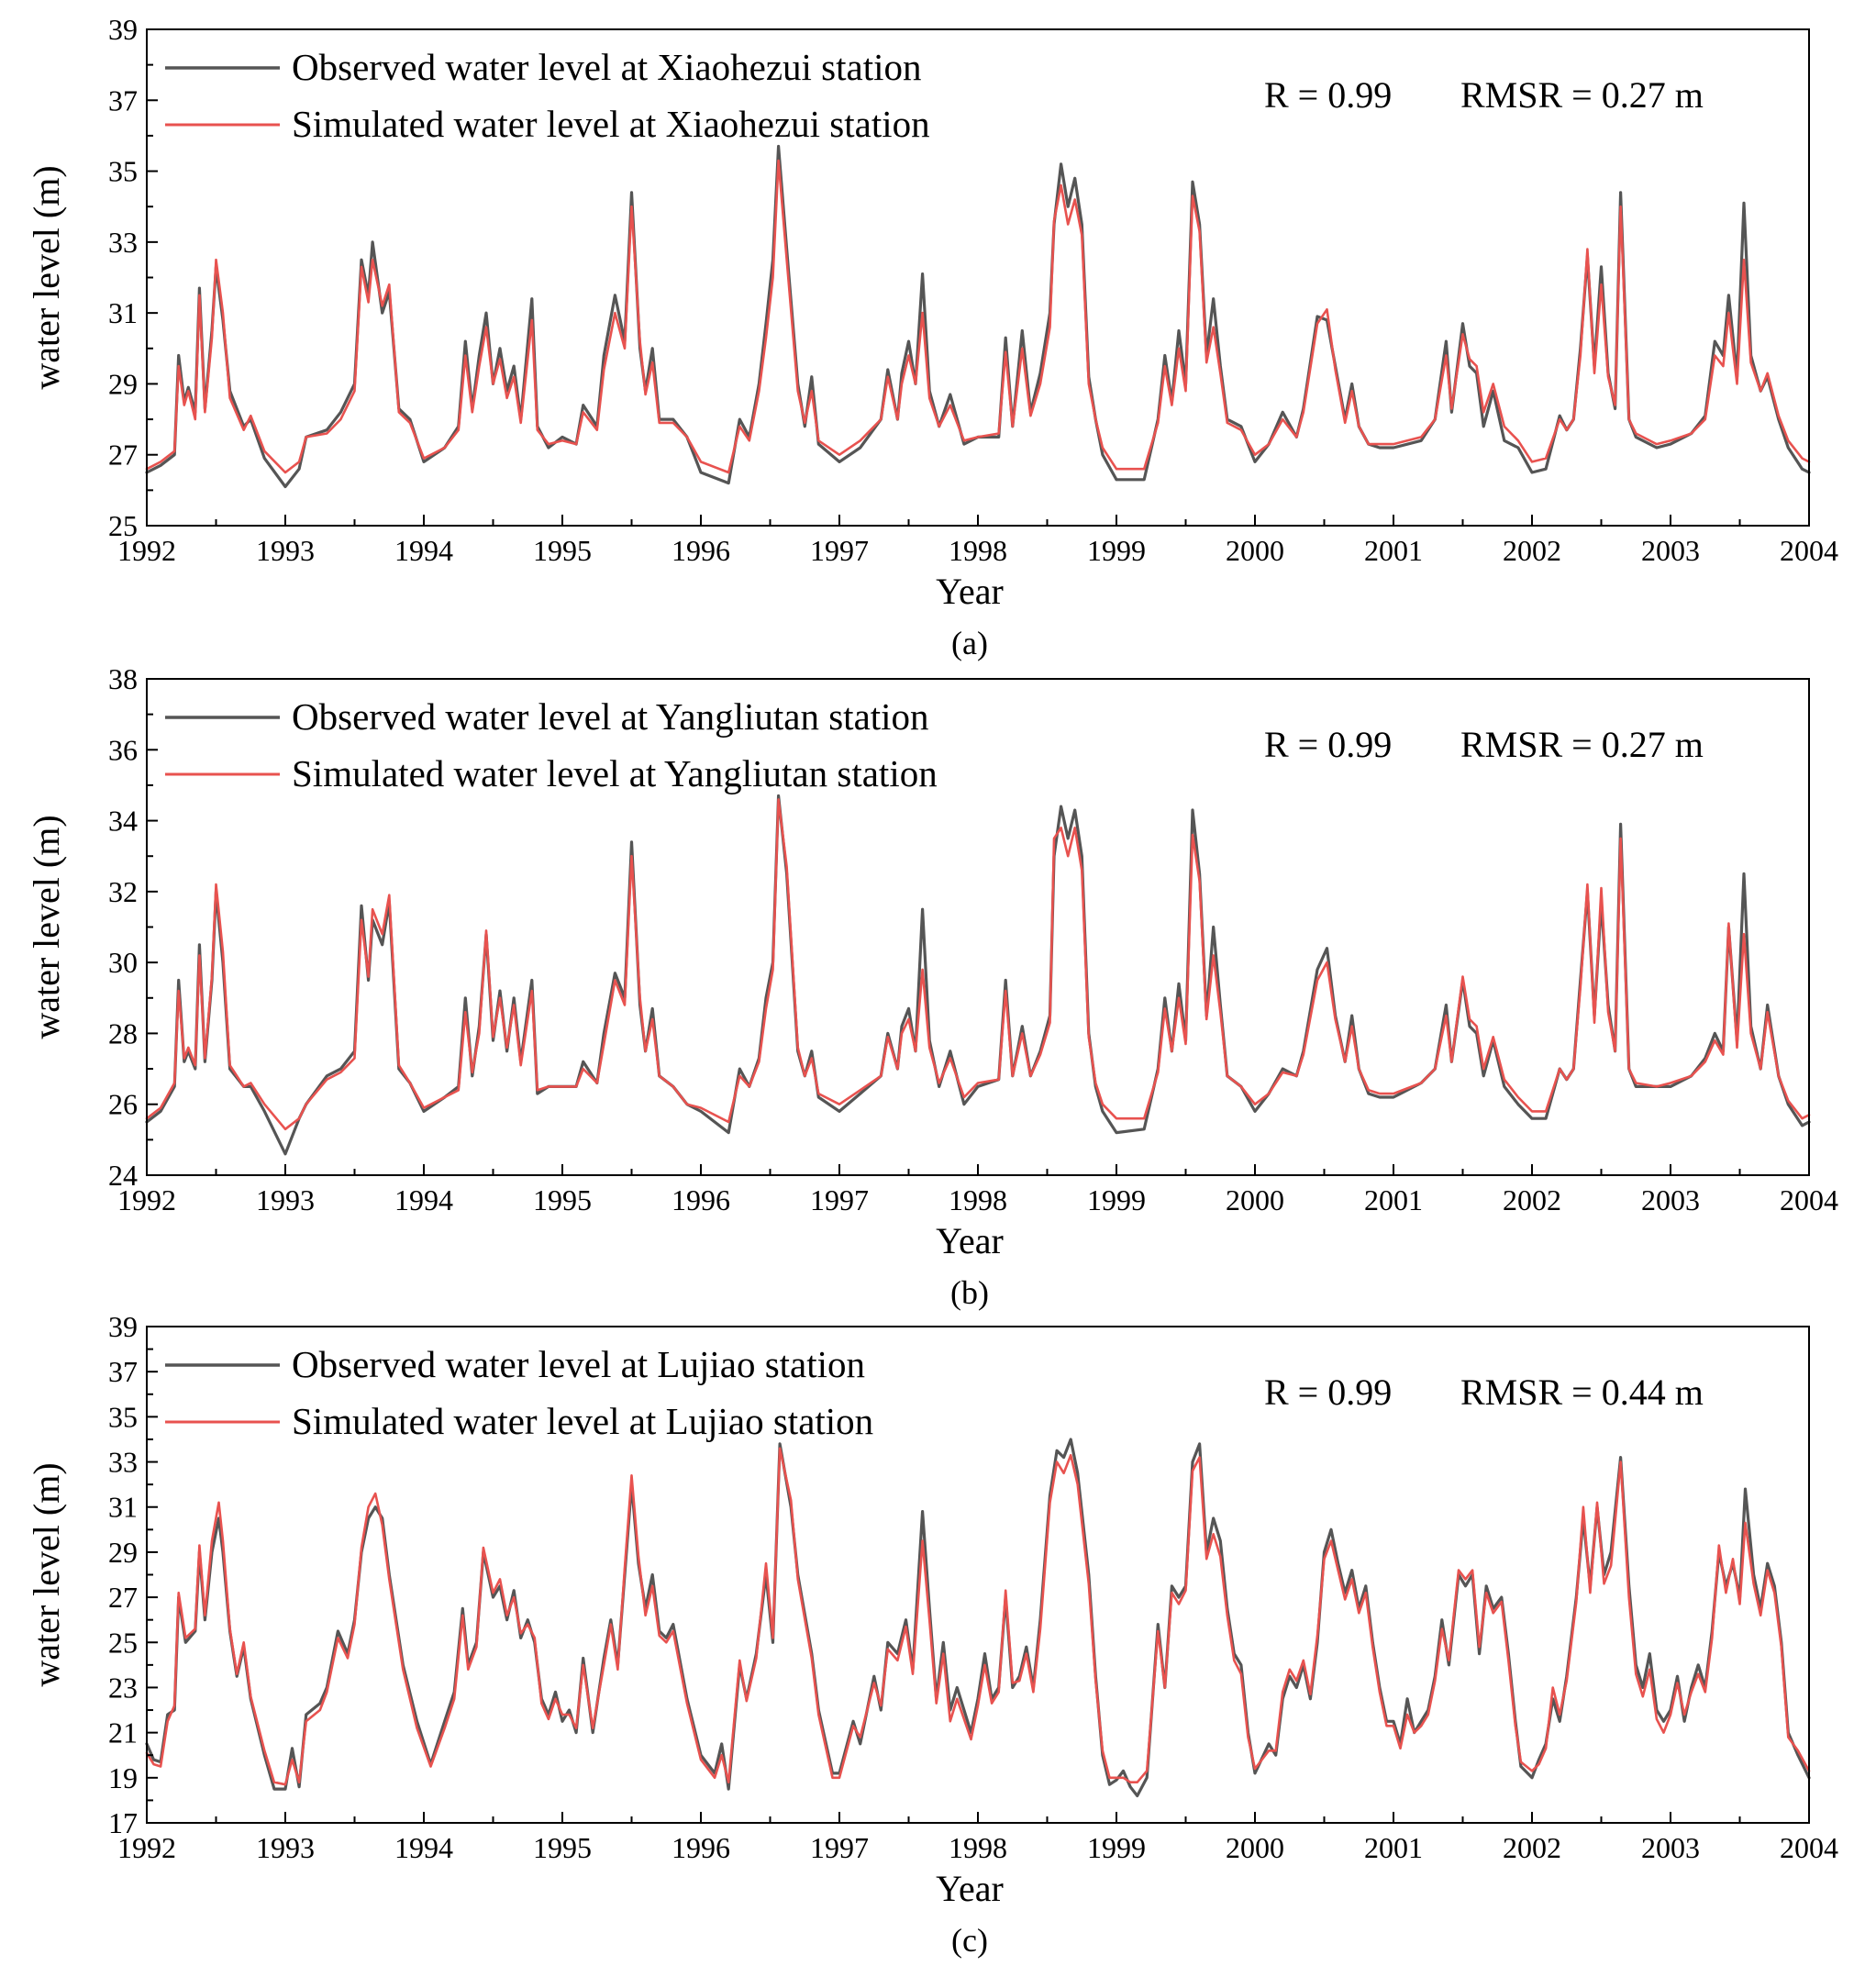 The image size is (1865, 1988). I want to click on rmsr-stat: RMSR = 0.44 m, so click(1582, 1392).